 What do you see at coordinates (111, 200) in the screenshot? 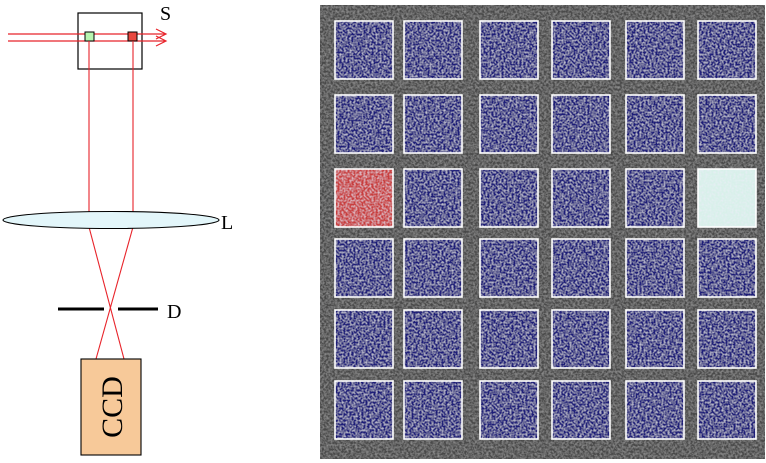
I see `beam-paths` at bounding box center [111, 200].